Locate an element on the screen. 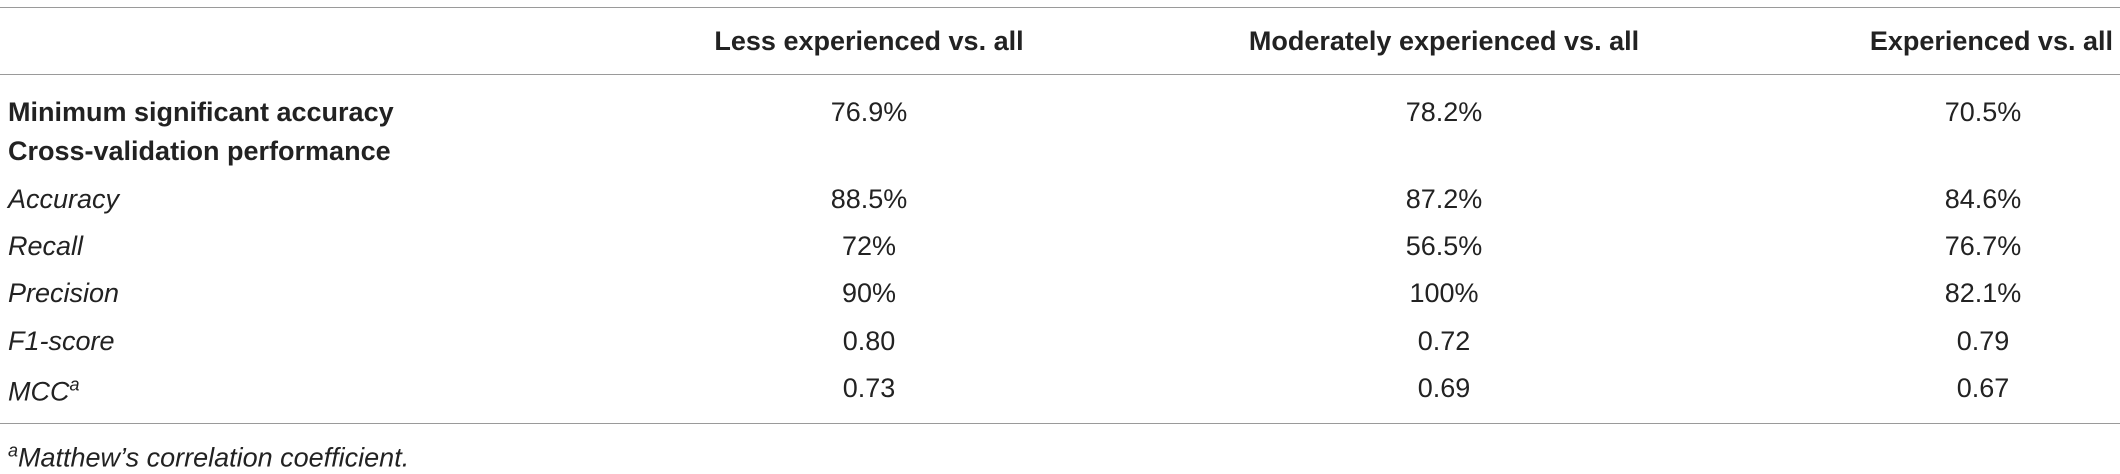  footnote-text: Matthew’s correlation coefficient. is located at coordinates (214, 457).